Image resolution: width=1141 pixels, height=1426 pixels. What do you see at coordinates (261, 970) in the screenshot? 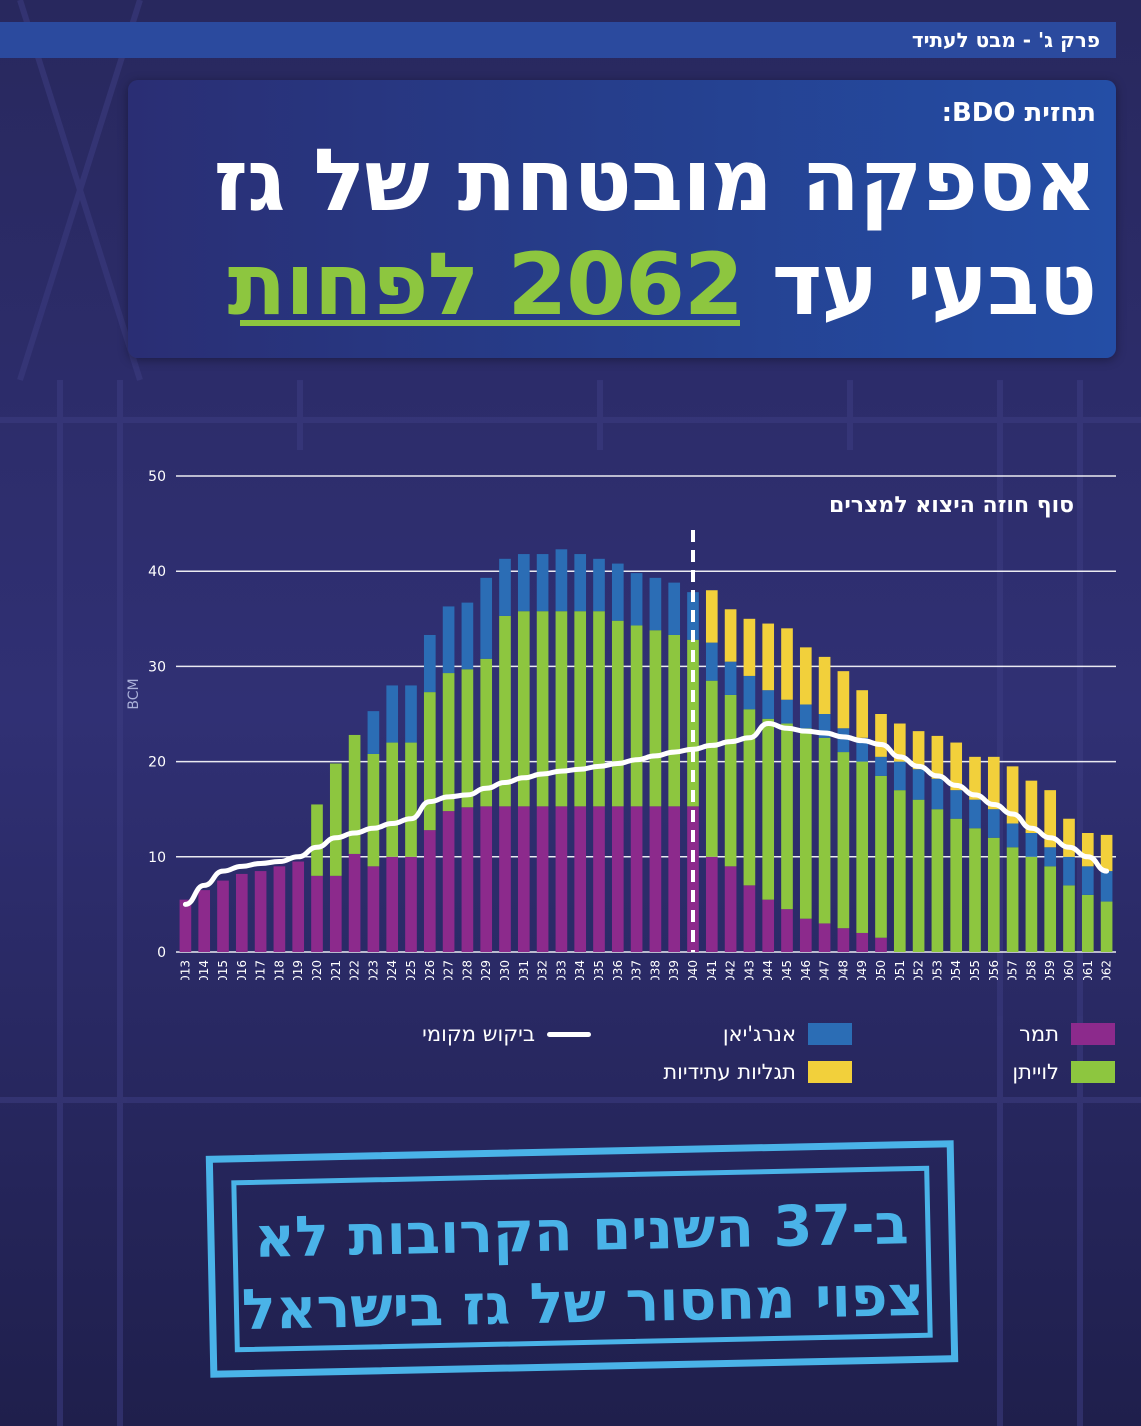
I see `x-tick-label: 2017` at bounding box center [261, 970].